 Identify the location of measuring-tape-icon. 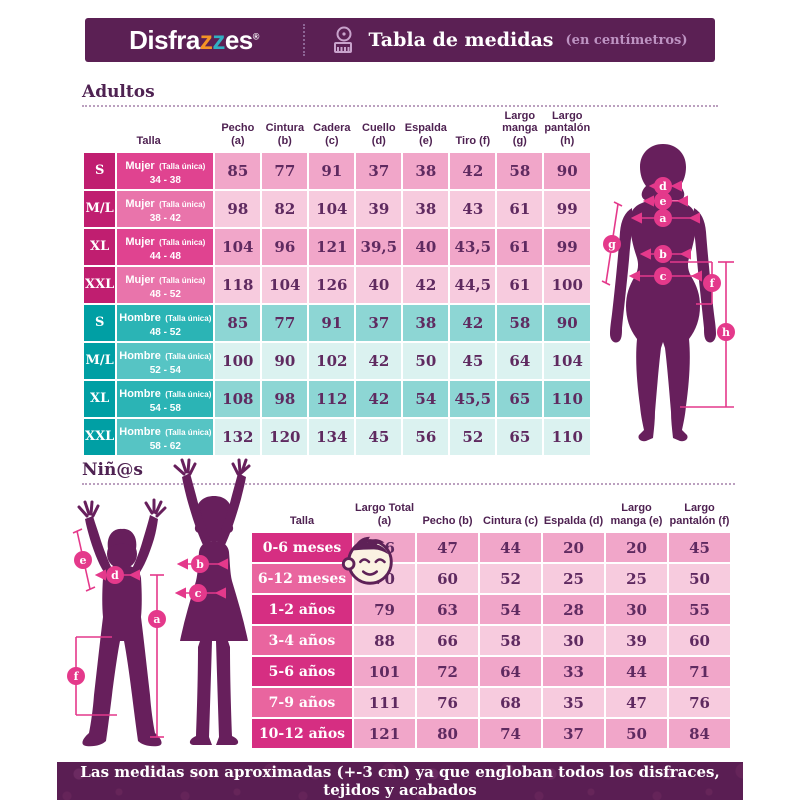
(343, 39).